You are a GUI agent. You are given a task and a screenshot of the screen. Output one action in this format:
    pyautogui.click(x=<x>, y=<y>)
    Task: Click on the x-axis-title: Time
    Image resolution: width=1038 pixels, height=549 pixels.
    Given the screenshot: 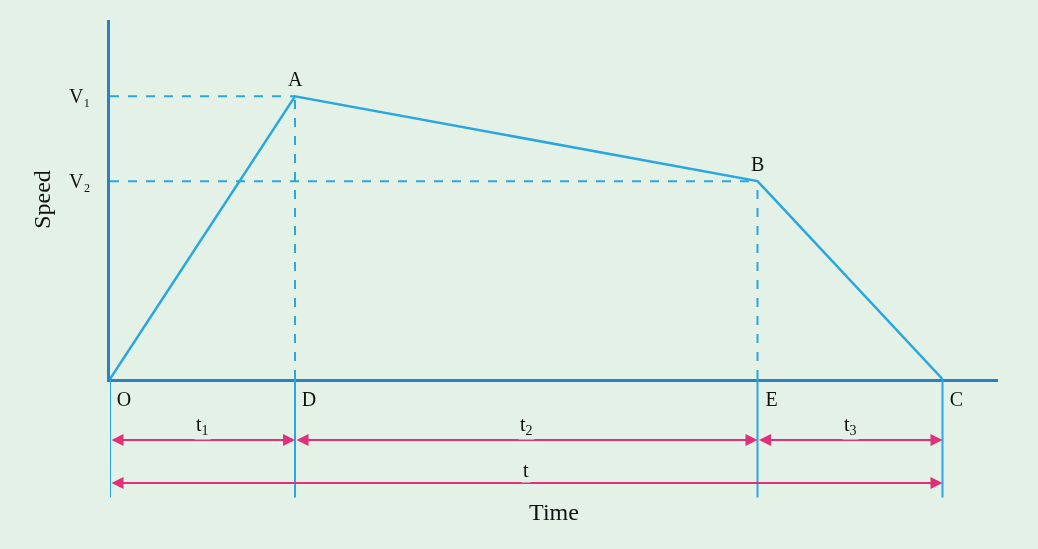 What is the action you would take?
    pyautogui.click(x=554, y=512)
    